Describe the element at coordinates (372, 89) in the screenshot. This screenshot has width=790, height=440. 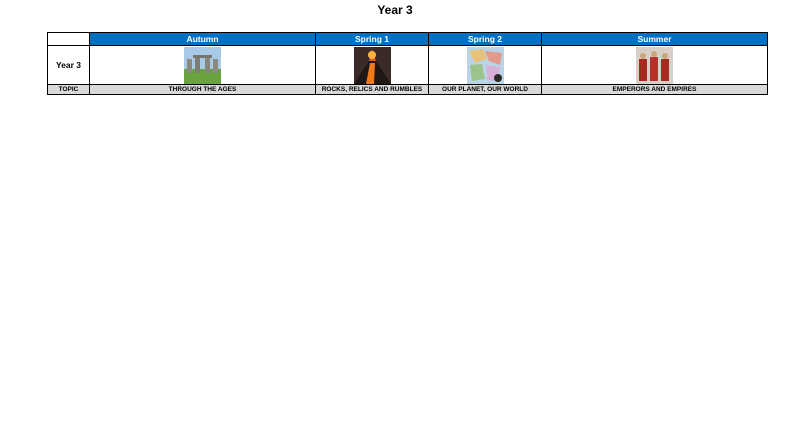
I see `topic-cell: ROCKS, RELICS AND RUMBLES` at that location.